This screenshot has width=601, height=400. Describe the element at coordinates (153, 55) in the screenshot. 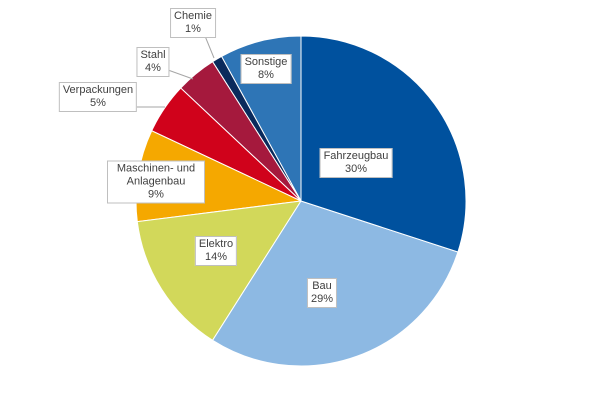

I see `category-label: Stahl` at that location.